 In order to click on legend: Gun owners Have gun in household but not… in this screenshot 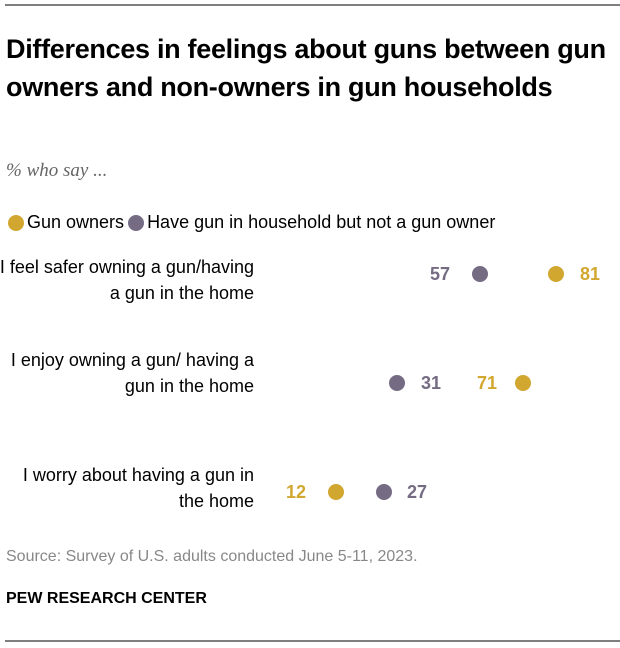, I will do `click(253, 222)`.